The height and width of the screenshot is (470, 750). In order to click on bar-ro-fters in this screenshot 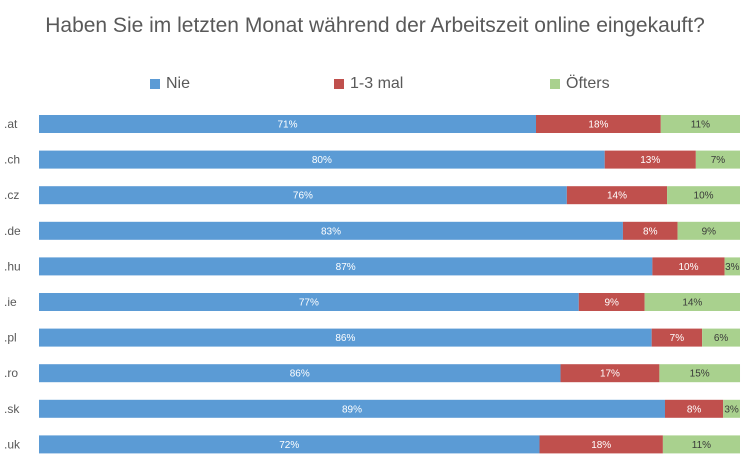, I will do `click(700, 373)`.